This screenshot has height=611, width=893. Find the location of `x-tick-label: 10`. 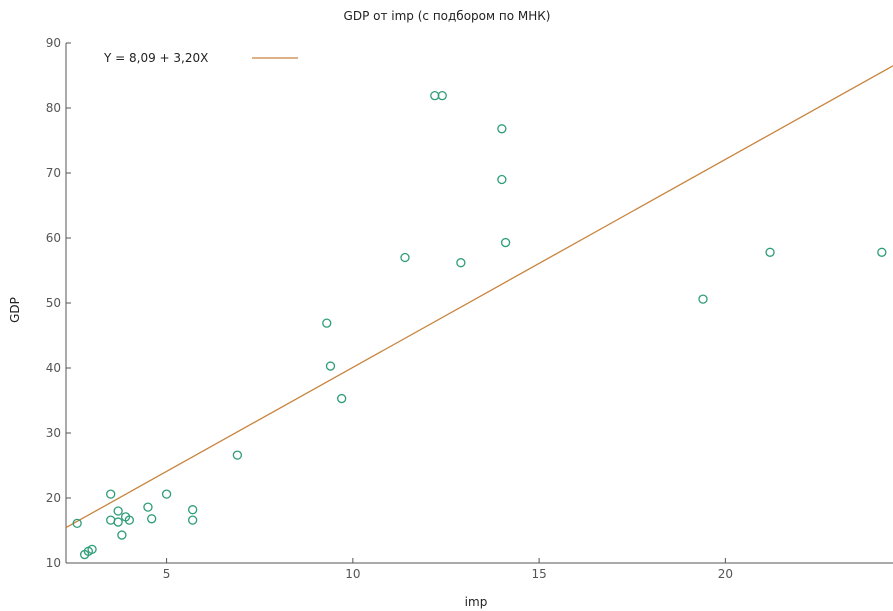

x-tick-label: 10 is located at coordinates (352, 574).